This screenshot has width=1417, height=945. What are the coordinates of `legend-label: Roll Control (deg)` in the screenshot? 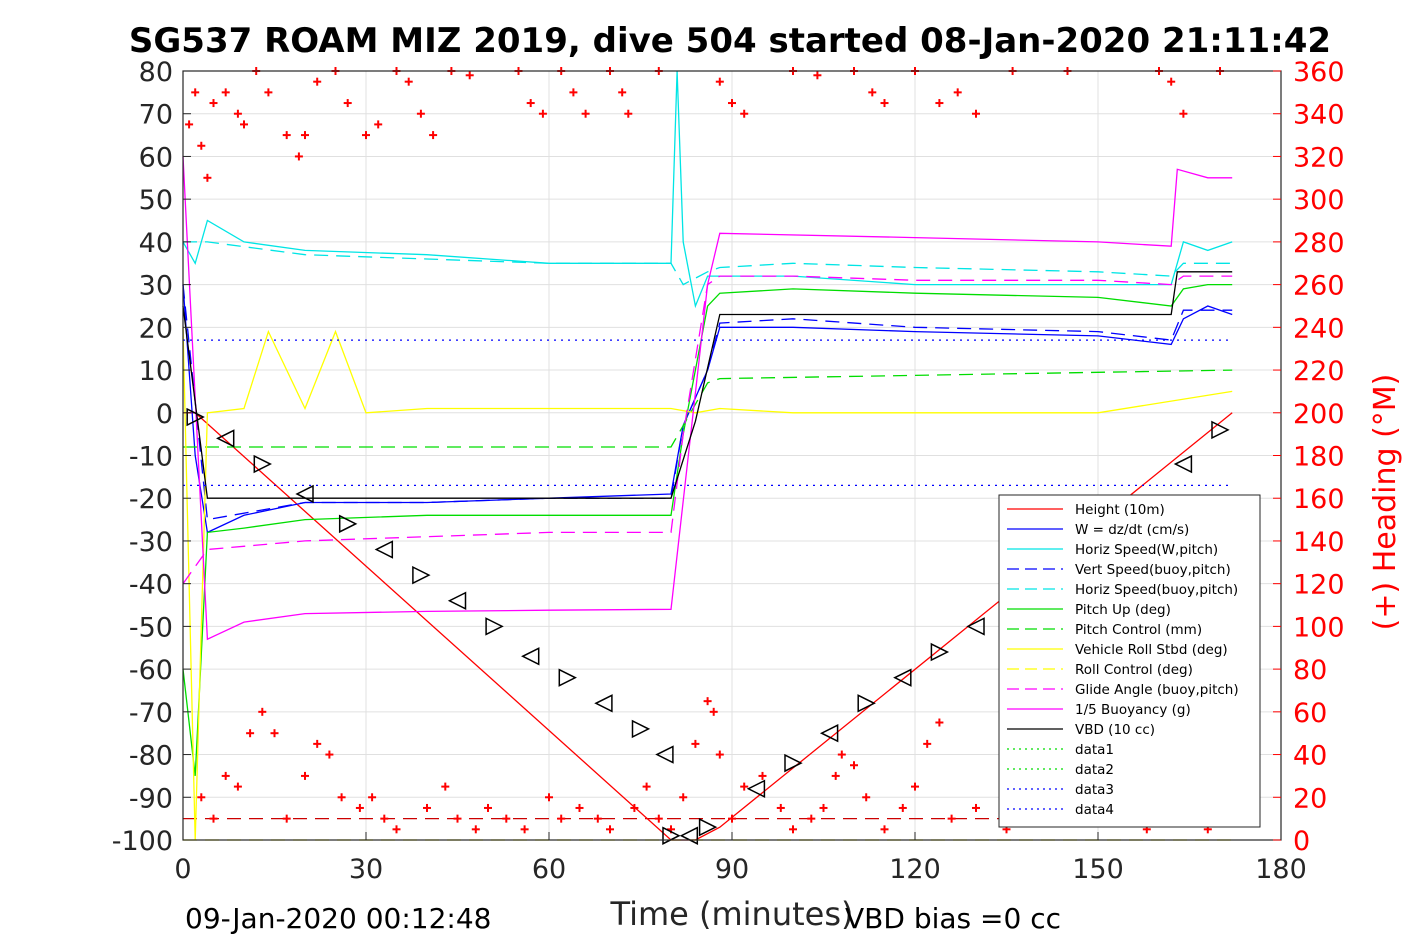 It's located at (1134, 670).